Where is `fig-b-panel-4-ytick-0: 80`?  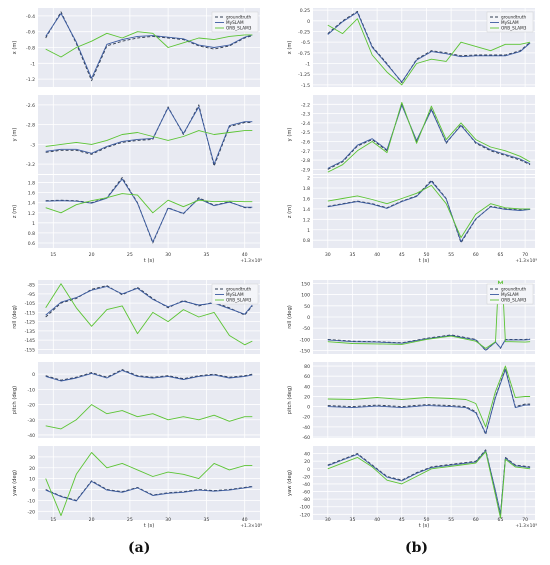 fig-b-panel-4-ytick-0: 80 is located at coordinates (307, 367).